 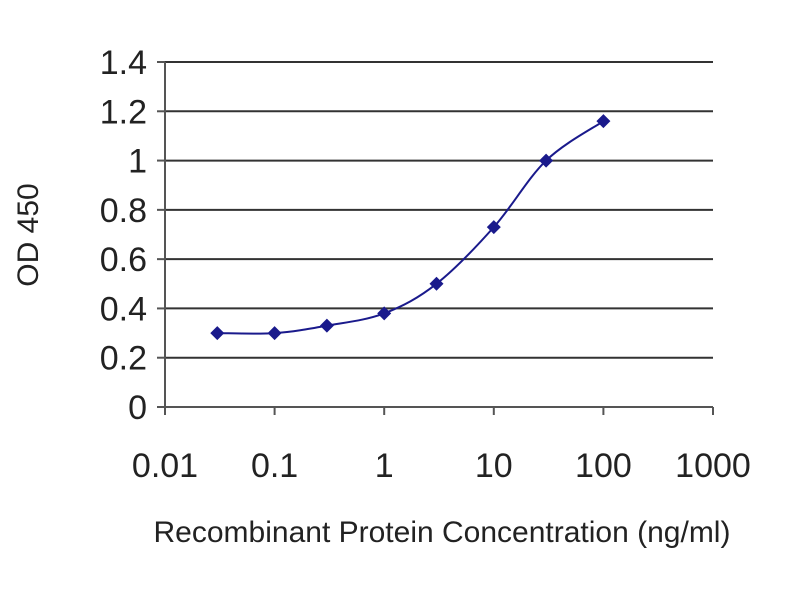 I want to click on x-tick-label: 0.1, so click(x=274, y=466).